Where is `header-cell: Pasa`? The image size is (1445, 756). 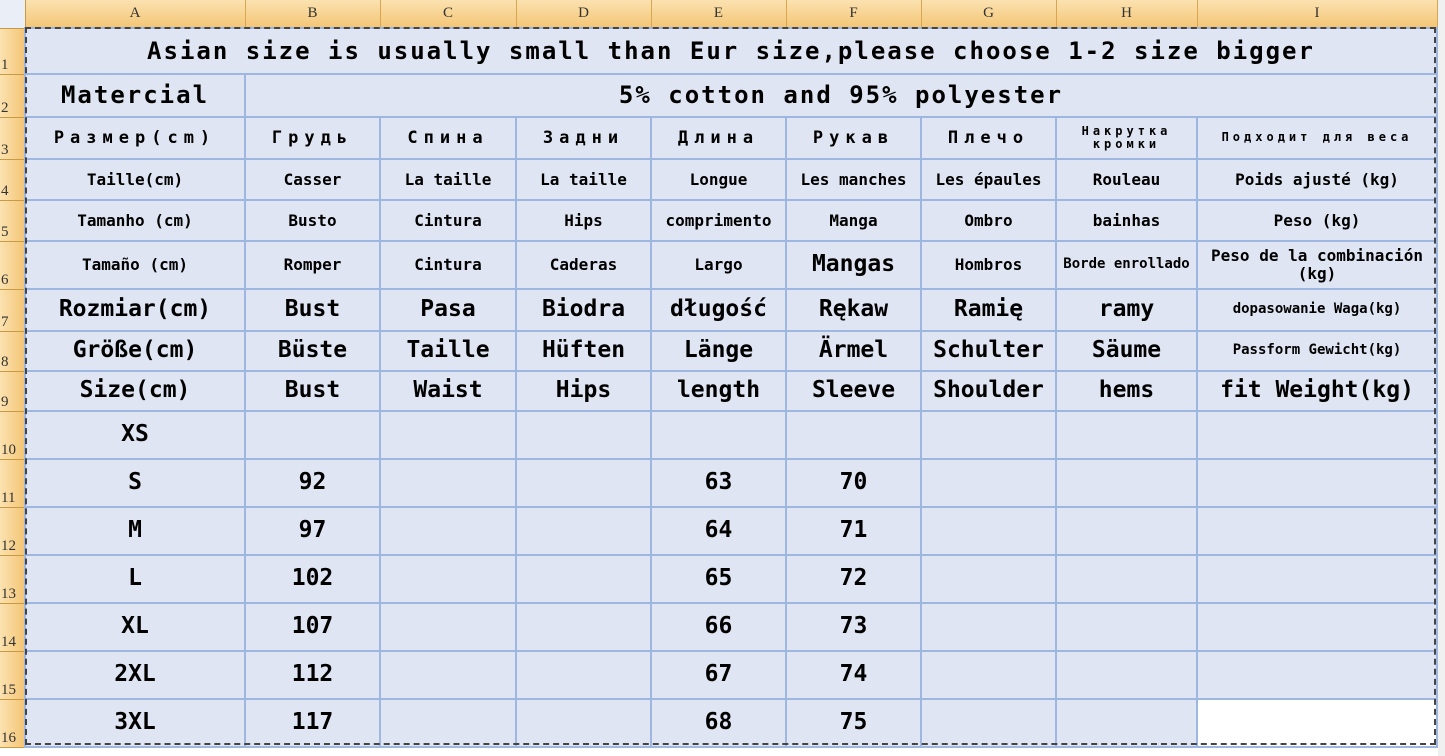
header-cell: Pasa is located at coordinates (448, 310).